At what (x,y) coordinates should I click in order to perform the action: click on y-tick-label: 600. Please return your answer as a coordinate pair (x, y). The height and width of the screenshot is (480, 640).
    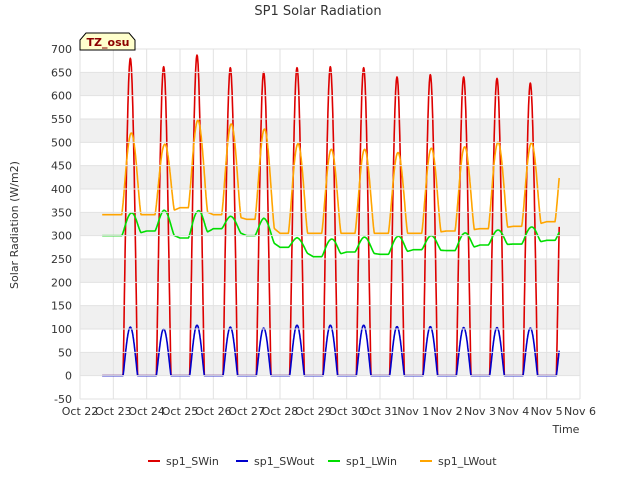
    Looking at the image, I should click on (61, 96).